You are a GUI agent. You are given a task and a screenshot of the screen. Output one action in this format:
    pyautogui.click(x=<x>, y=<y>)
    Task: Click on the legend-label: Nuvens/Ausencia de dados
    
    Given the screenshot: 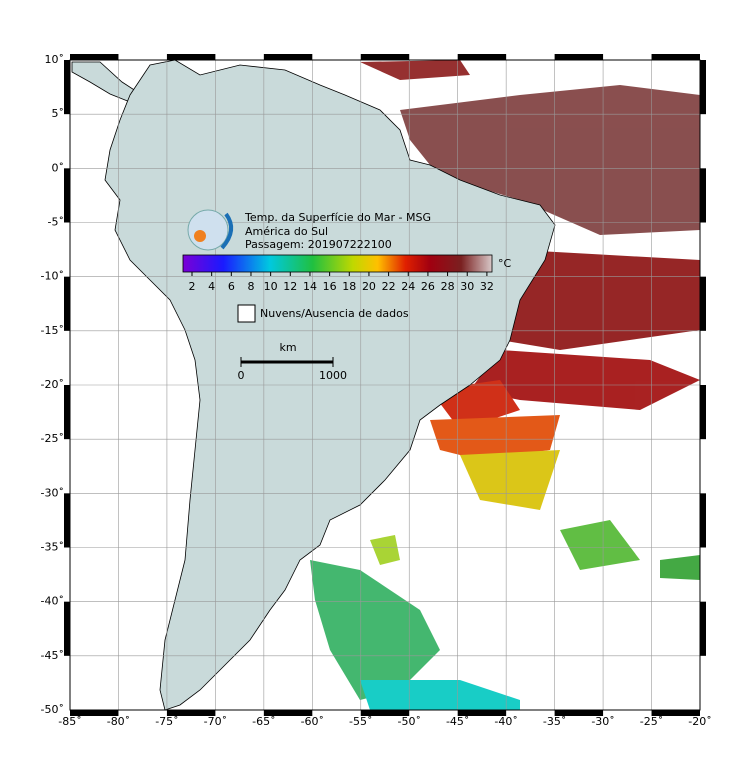 What is the action you would take?
    pyautogui.click(x=334, y=313)
    